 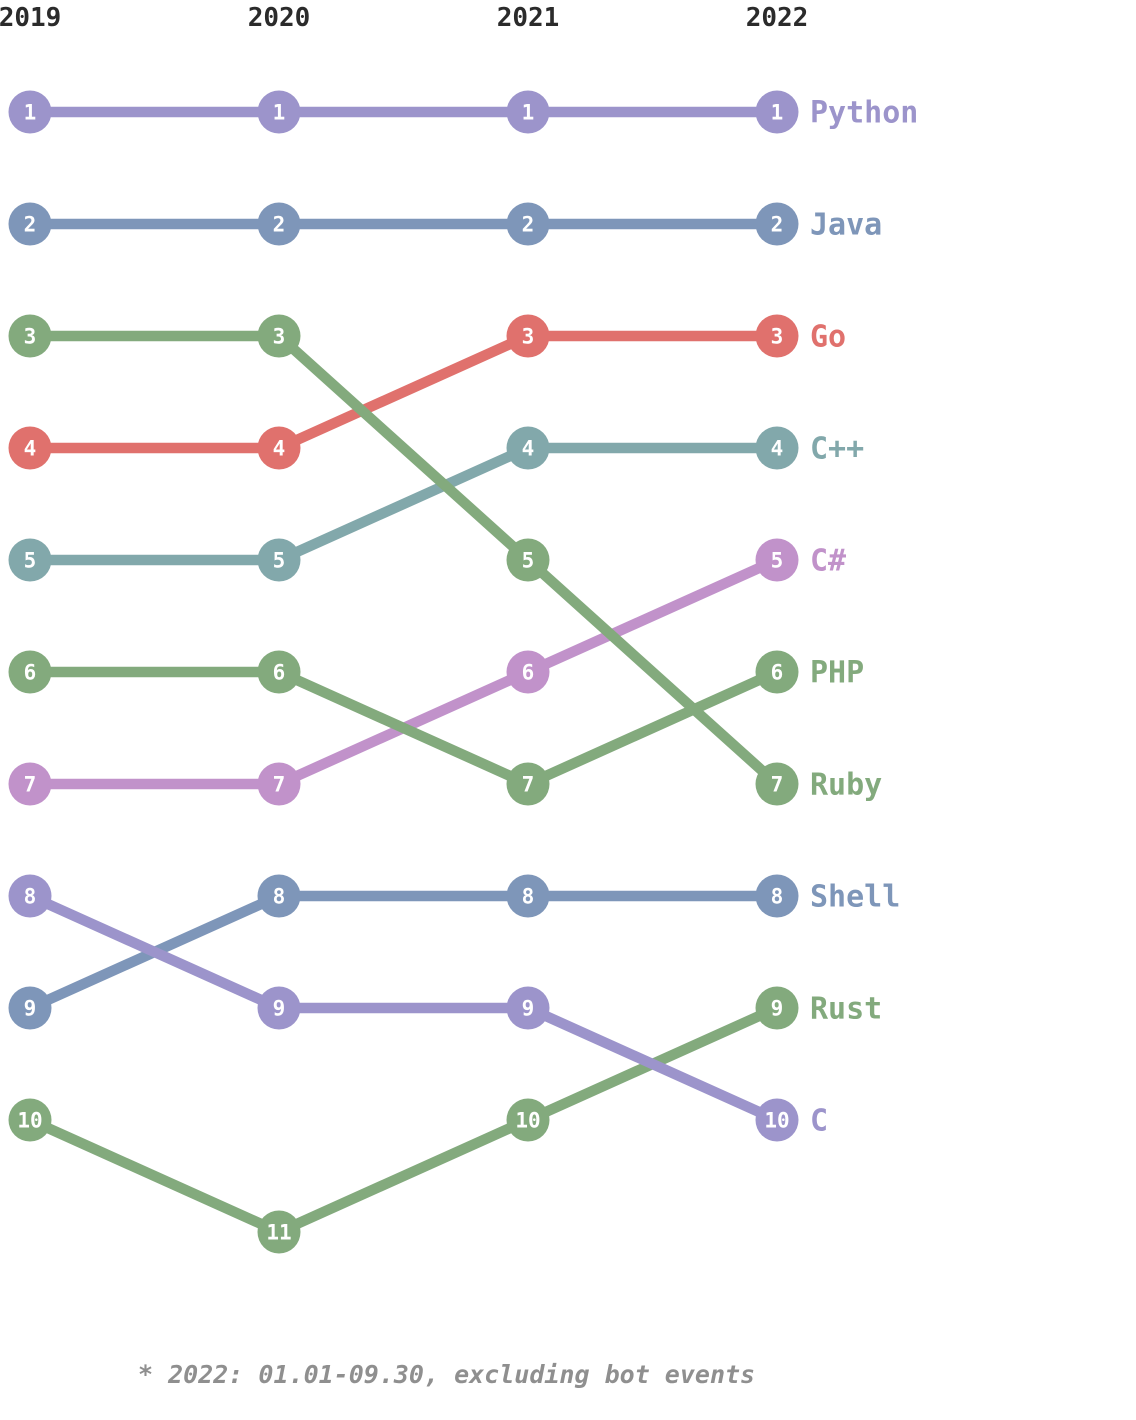 I want to click on node-shell-2021, so click(x=528, y=896).